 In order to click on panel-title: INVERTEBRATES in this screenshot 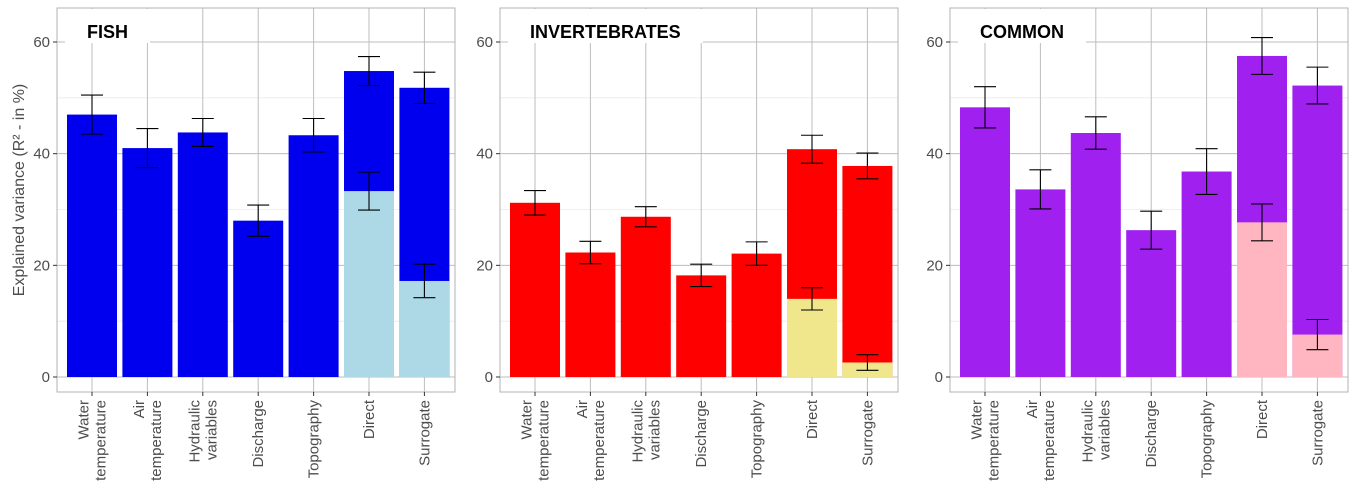, I will do `click(605, 32)`.